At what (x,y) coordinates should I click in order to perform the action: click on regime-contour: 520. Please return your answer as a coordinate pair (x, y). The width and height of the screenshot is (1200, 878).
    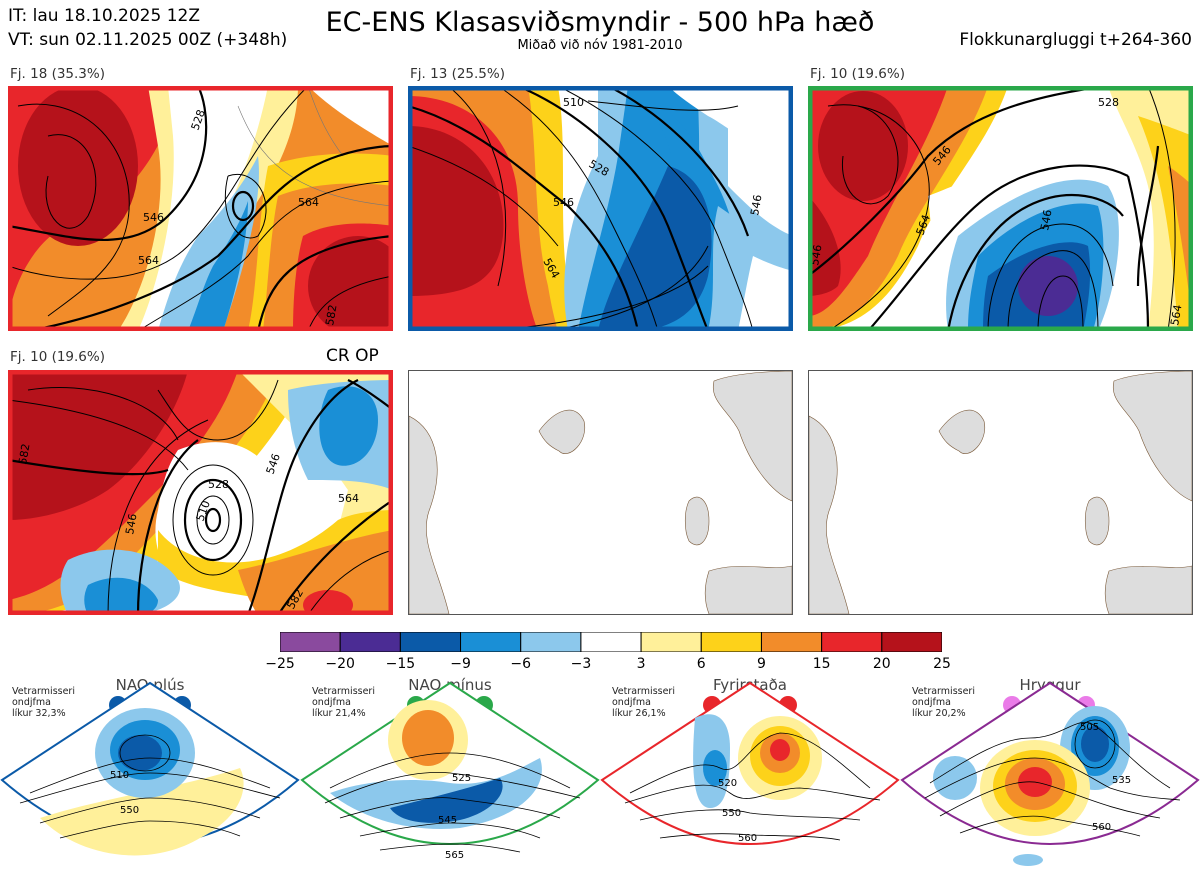
    Looking at the image, I should click on (727, 783).